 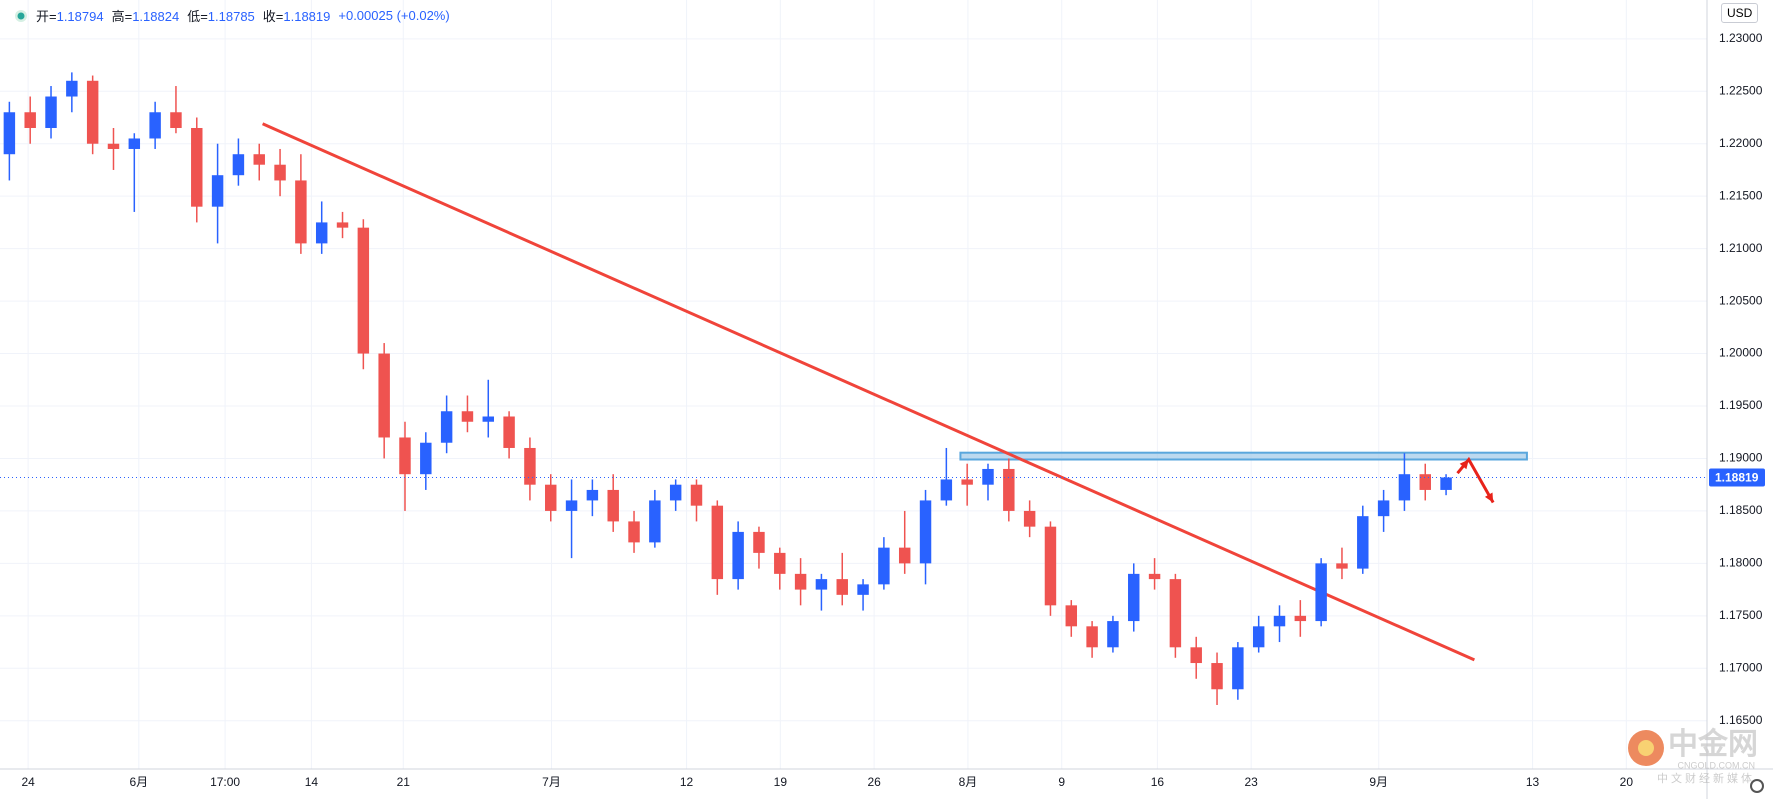 What do you see at coordinates (781, 782) in the screenshot?
I see `x-tick-label: 19` at bounding box center [781, 782].